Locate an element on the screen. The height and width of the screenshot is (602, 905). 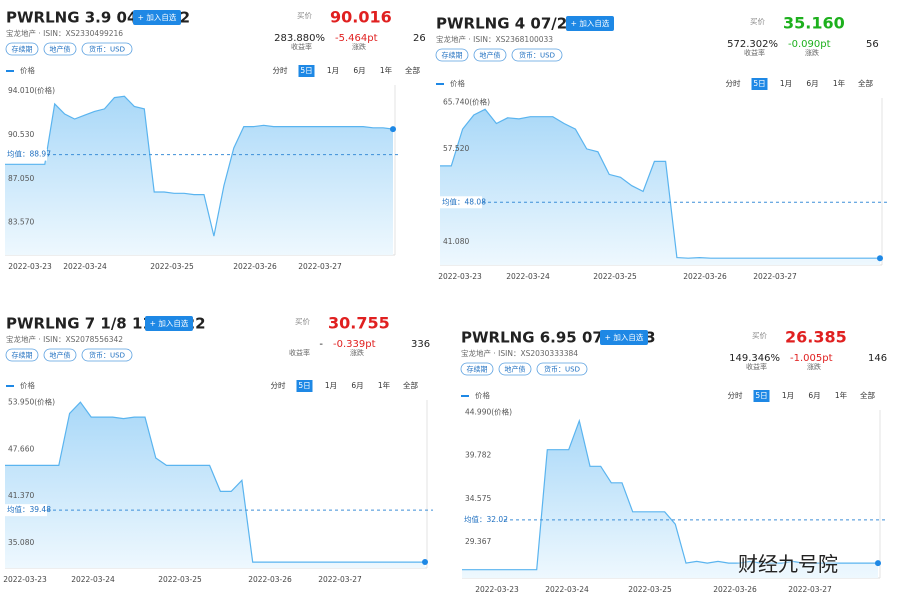
y-tick-label: 65.740(价格) is located at coordinates (466, 101).